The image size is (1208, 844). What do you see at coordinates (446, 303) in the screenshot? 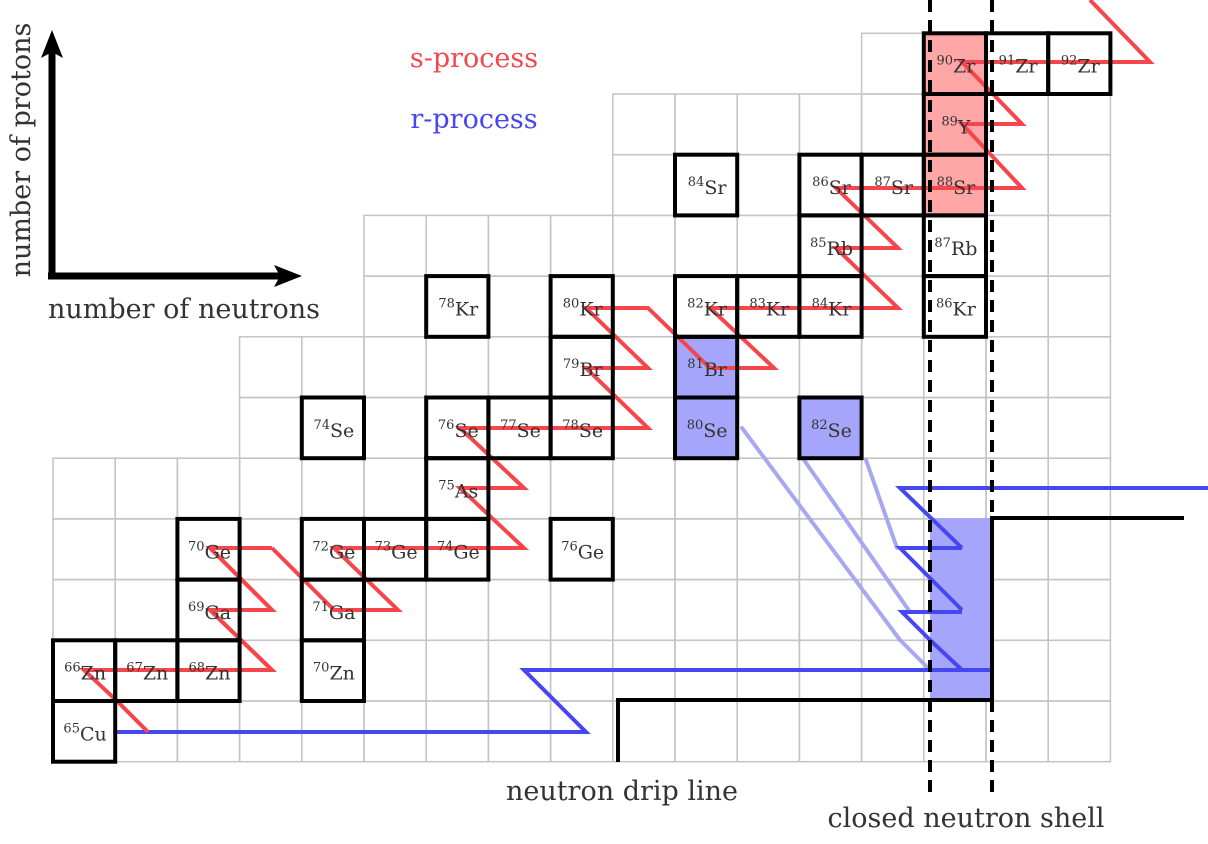
I see `mass-number: 78` at bounding box center [446, 303].